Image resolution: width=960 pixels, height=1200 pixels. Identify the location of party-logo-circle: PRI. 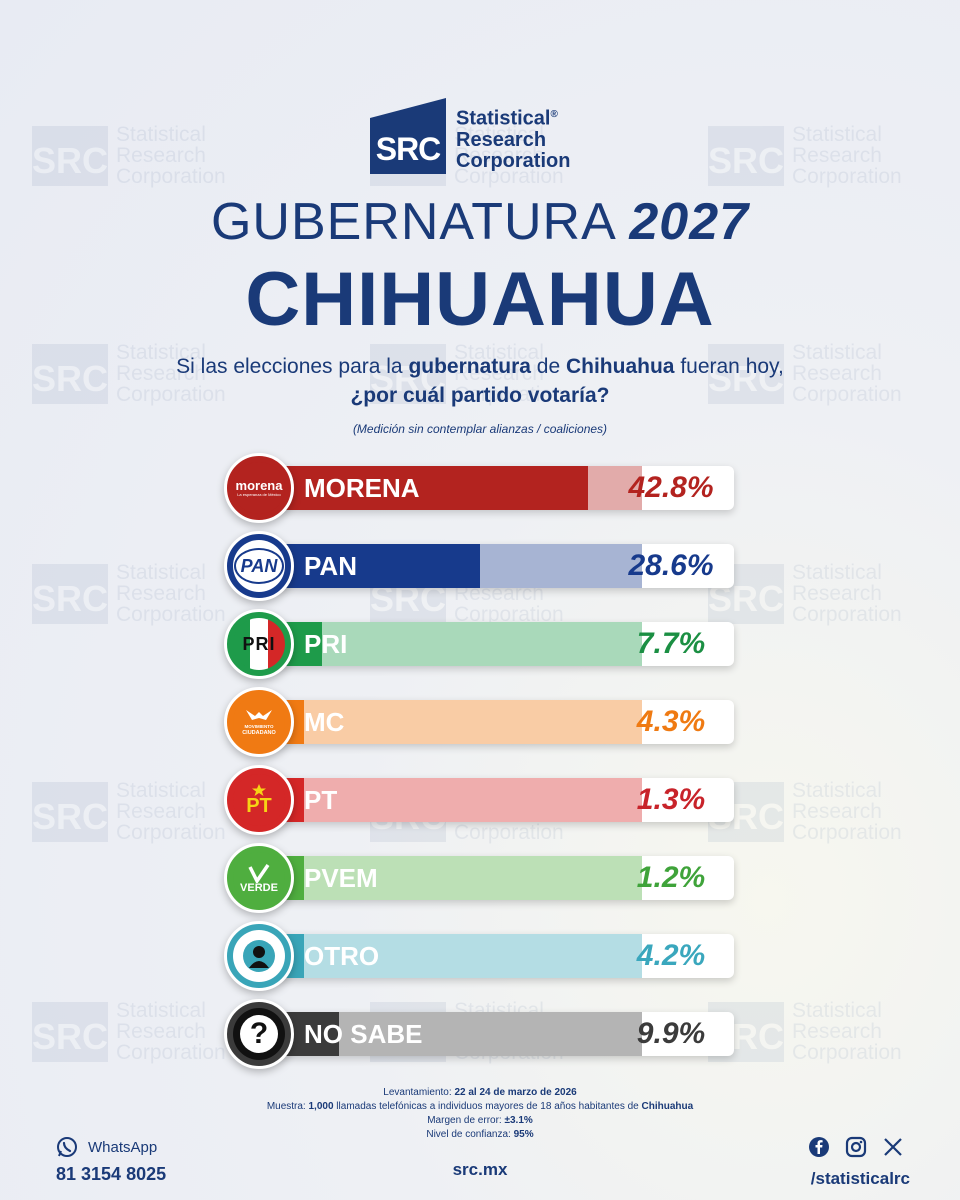
(259, 644).